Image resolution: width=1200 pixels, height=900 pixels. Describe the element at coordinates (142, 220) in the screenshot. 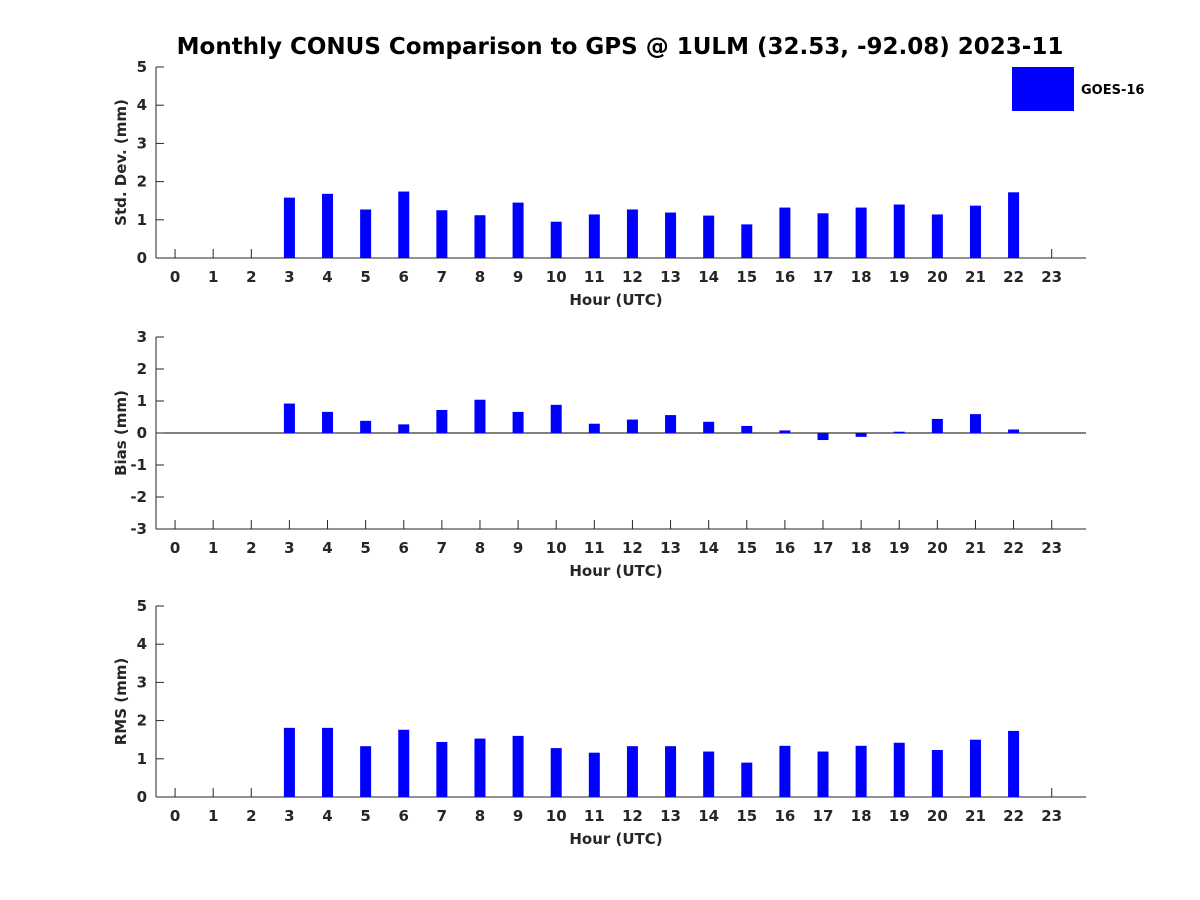

I see `y-tick-label: 1` at that location.